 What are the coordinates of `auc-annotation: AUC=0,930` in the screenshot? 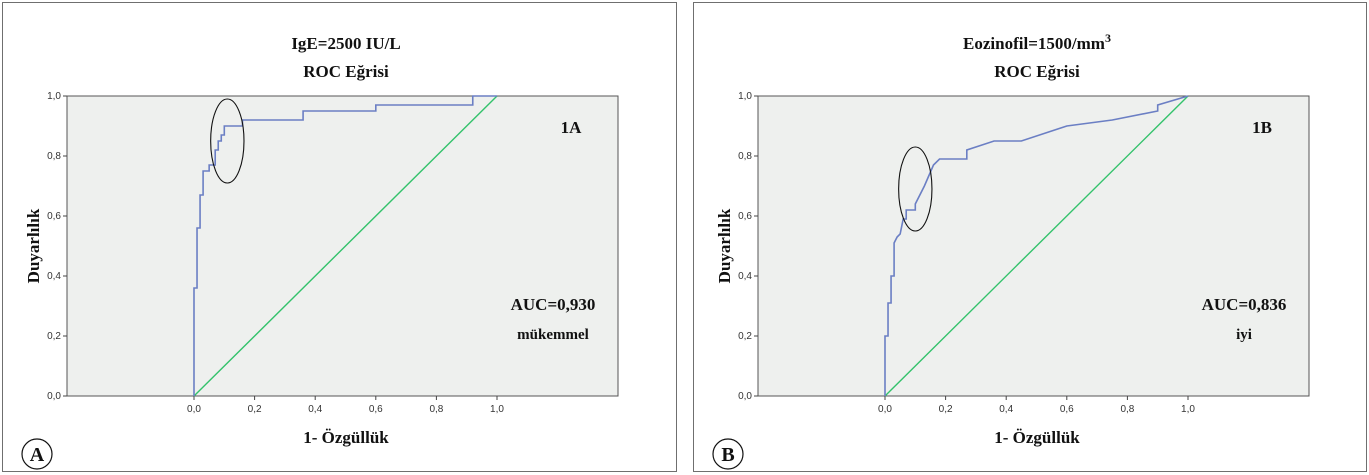 It's located at (553, 304).